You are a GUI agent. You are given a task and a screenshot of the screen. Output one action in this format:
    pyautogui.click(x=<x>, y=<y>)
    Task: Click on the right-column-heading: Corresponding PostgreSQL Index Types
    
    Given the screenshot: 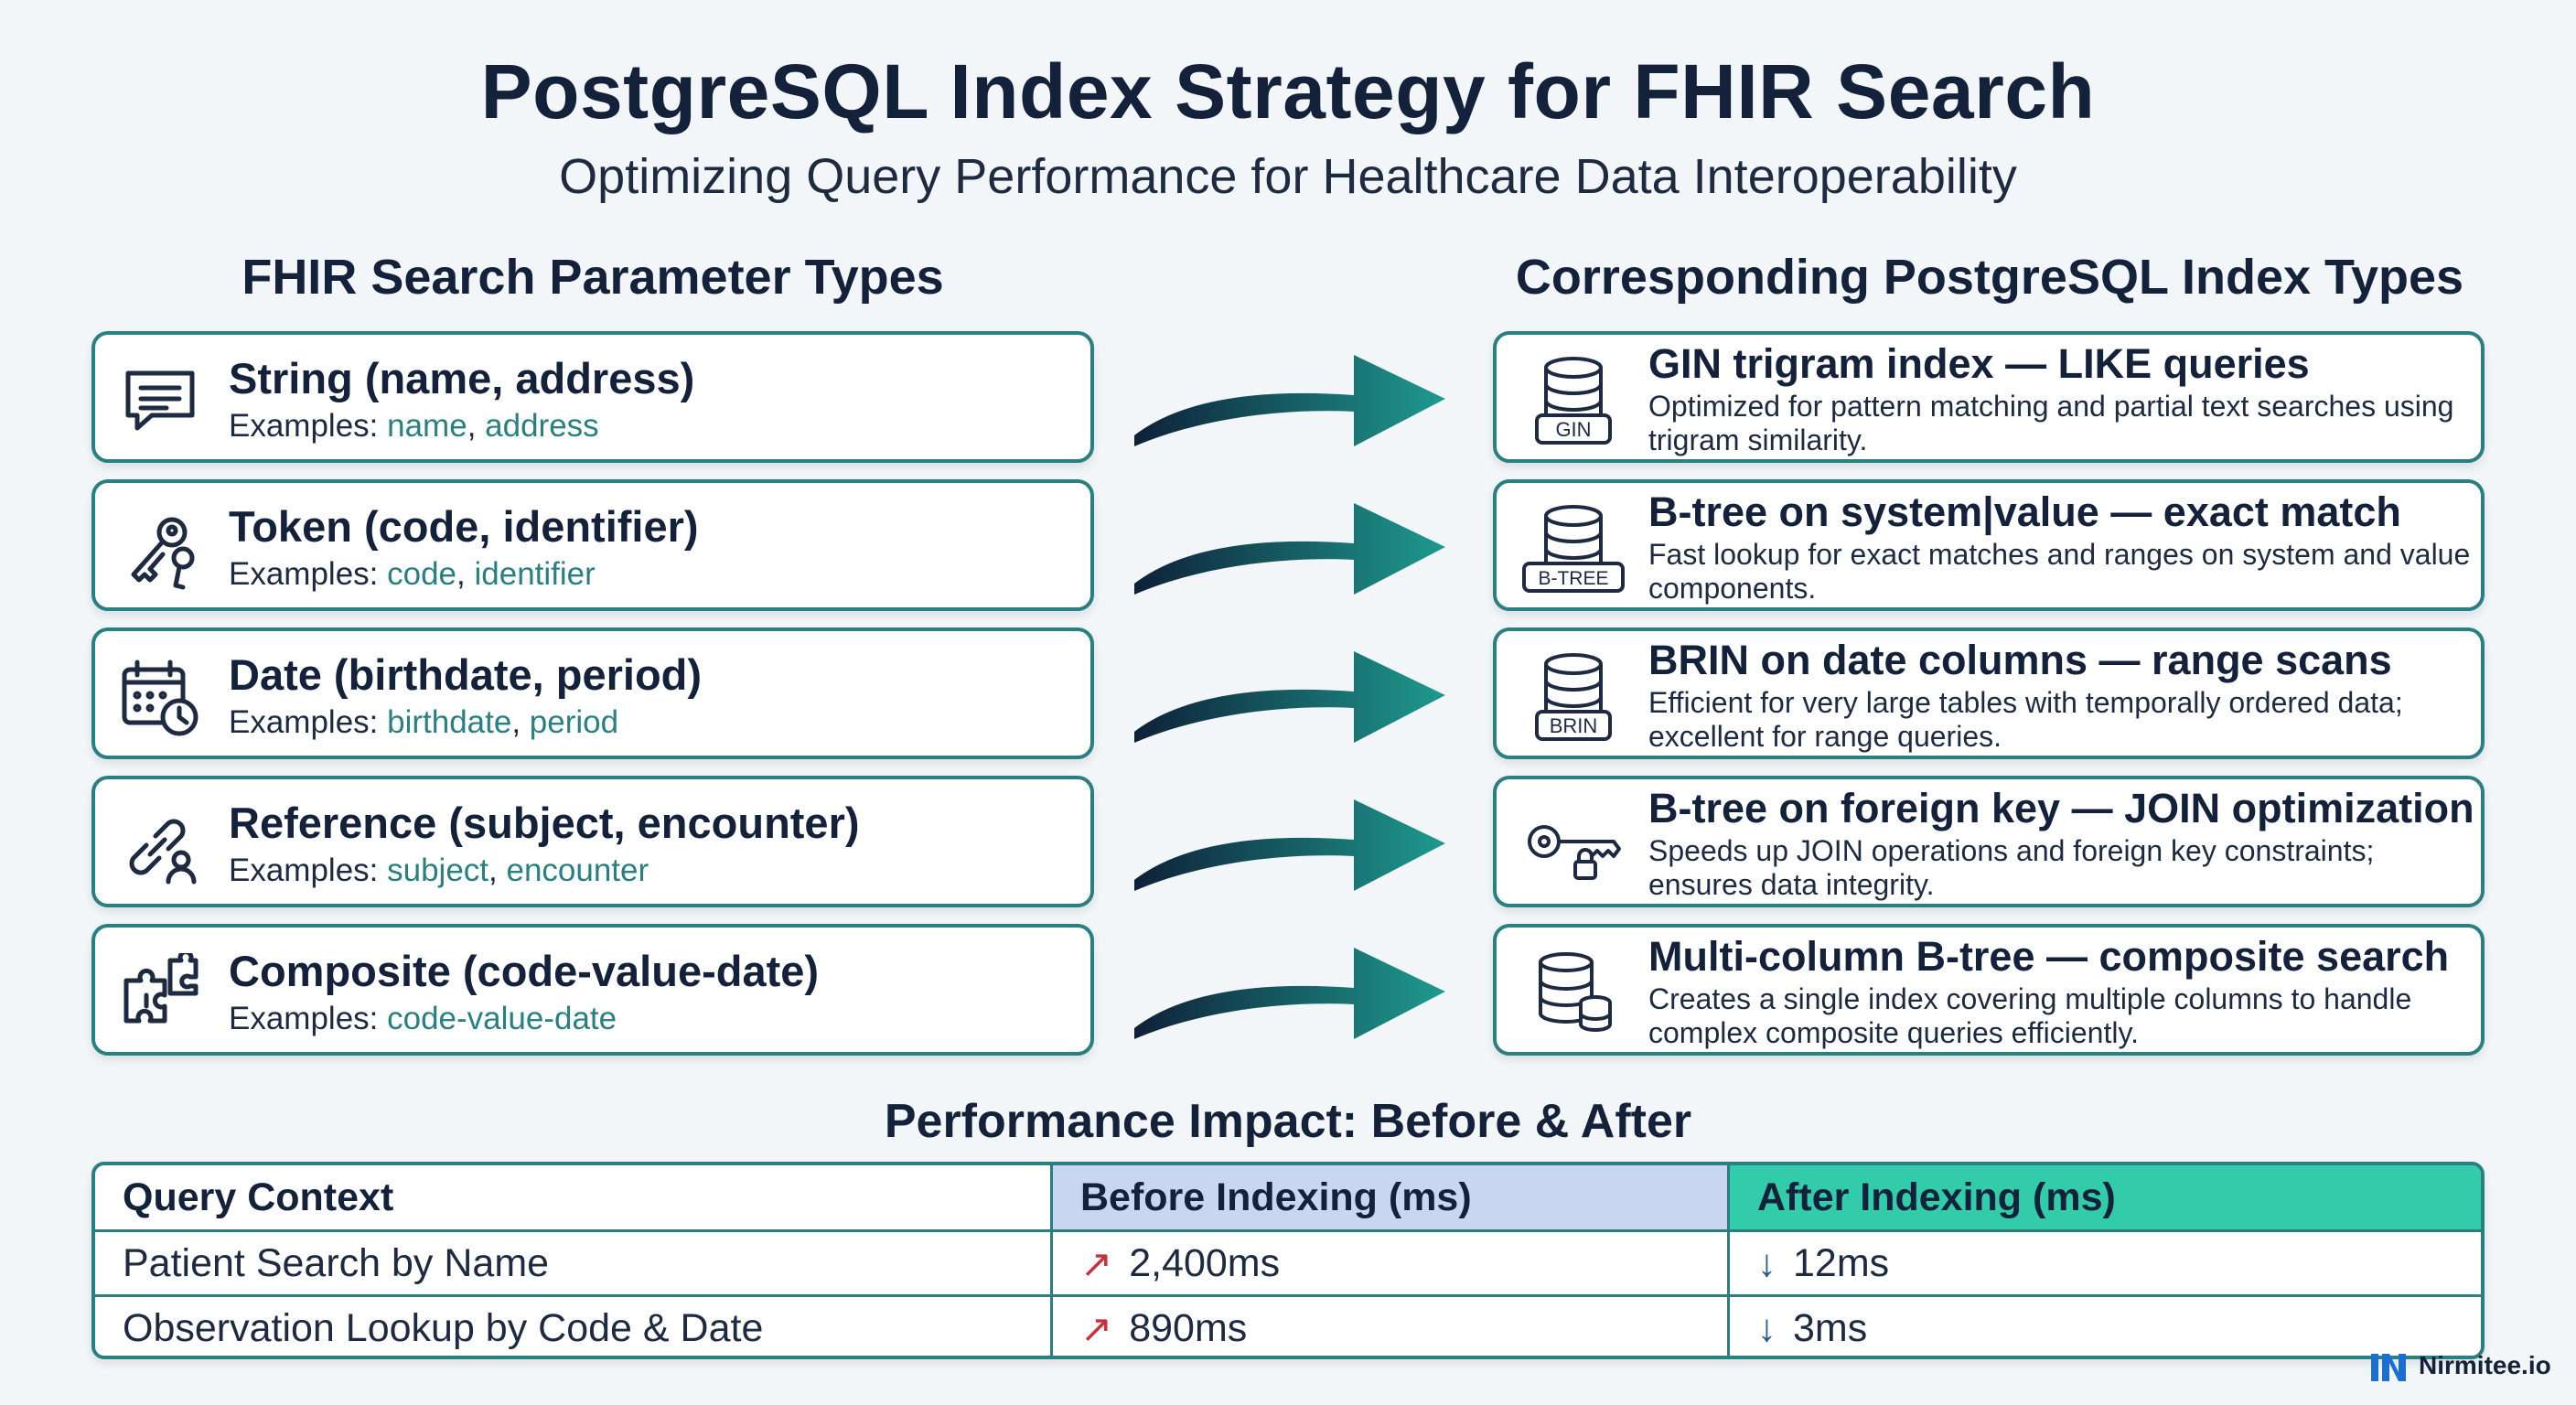 What is the action you would take?
    pyautogui.click(x=1990, y=277)
    